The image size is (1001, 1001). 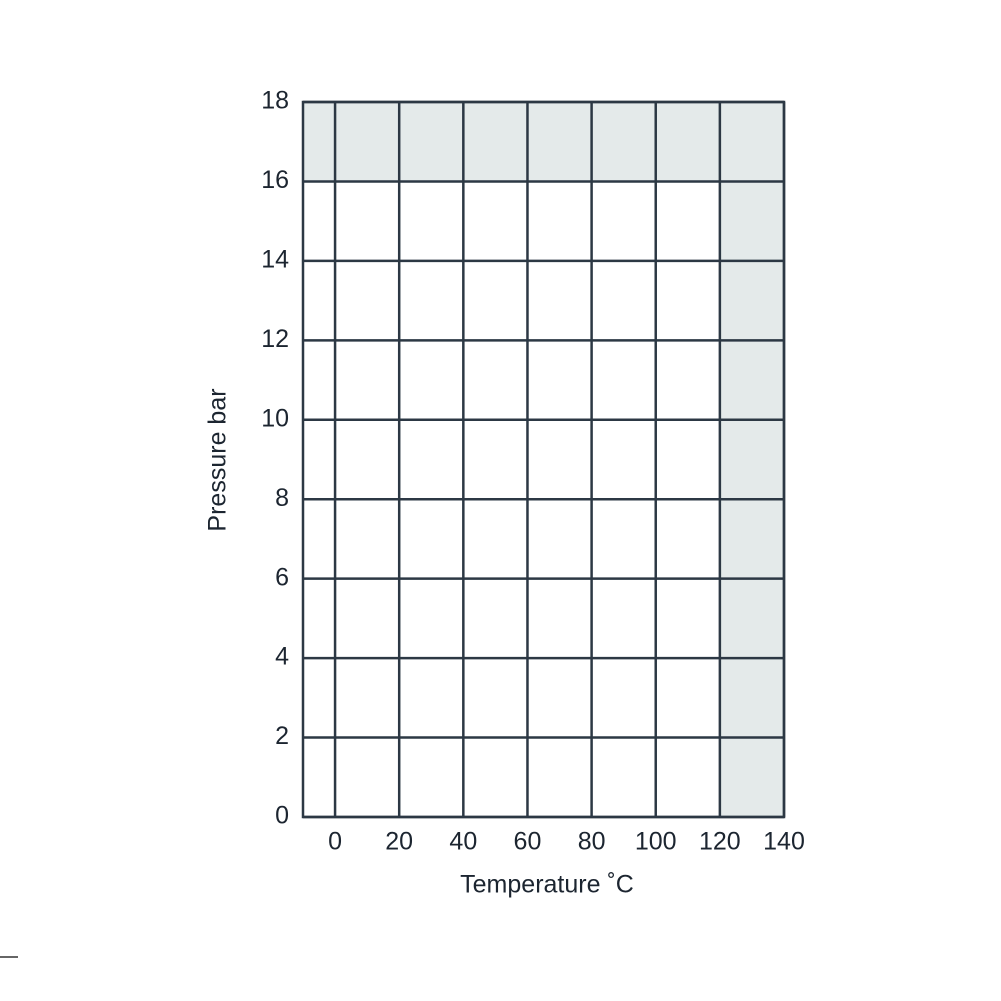 What do you see at coordinates (282, 736) in the screenshot?
I see `y-tick-label: 2` at bounding box center [282, 736].